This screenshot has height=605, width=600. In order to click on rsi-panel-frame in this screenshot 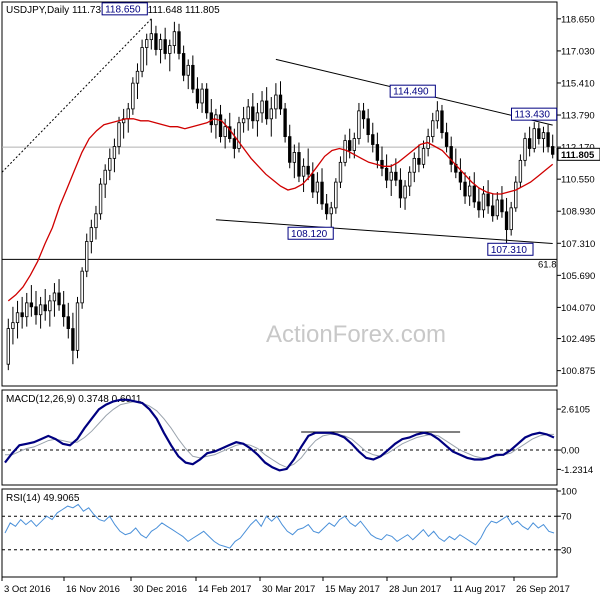, I will do `click(279, 533)`.